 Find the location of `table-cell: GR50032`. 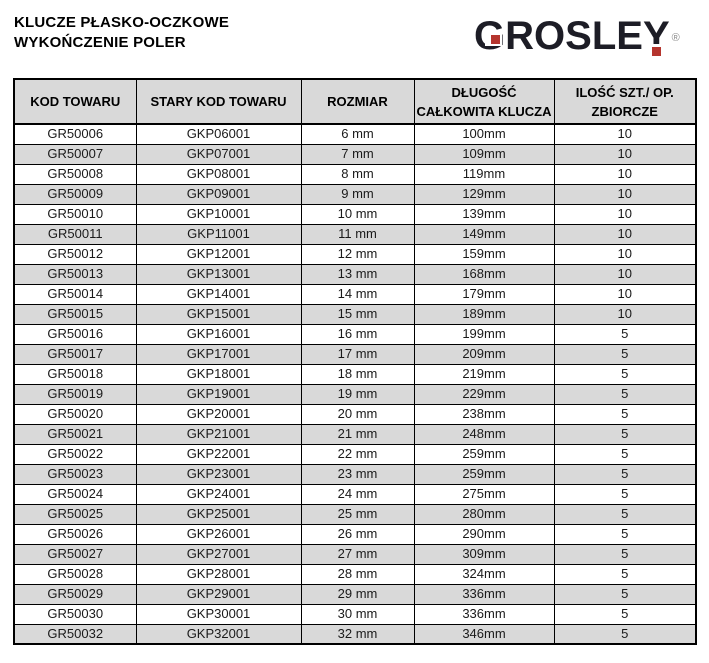

table-cell: GR50032 is located at coordinates (75, 634).